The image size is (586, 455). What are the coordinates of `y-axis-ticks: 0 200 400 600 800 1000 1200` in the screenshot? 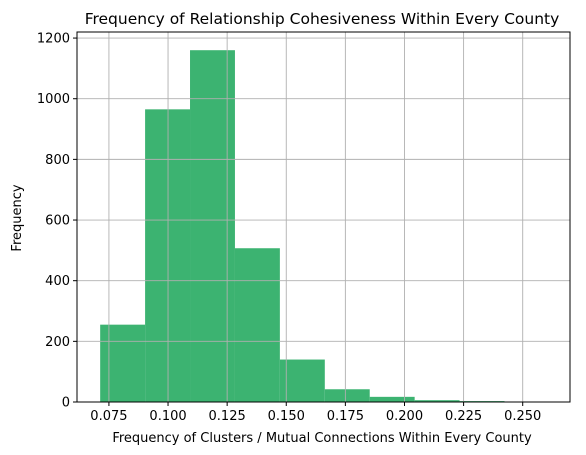 It's located at (57, 221).